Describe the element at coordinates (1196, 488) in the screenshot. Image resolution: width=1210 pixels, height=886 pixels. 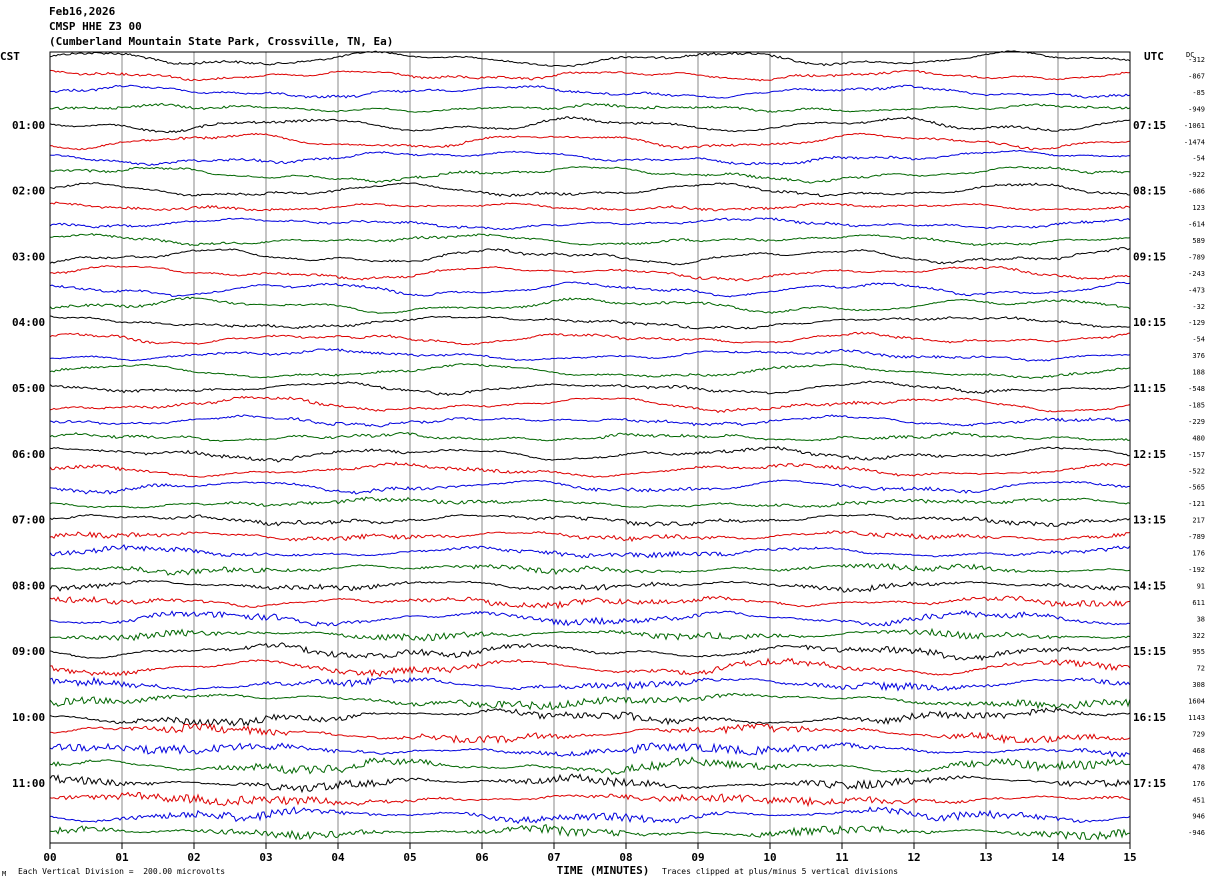
I see `dc-offset-label: -565` at that location.